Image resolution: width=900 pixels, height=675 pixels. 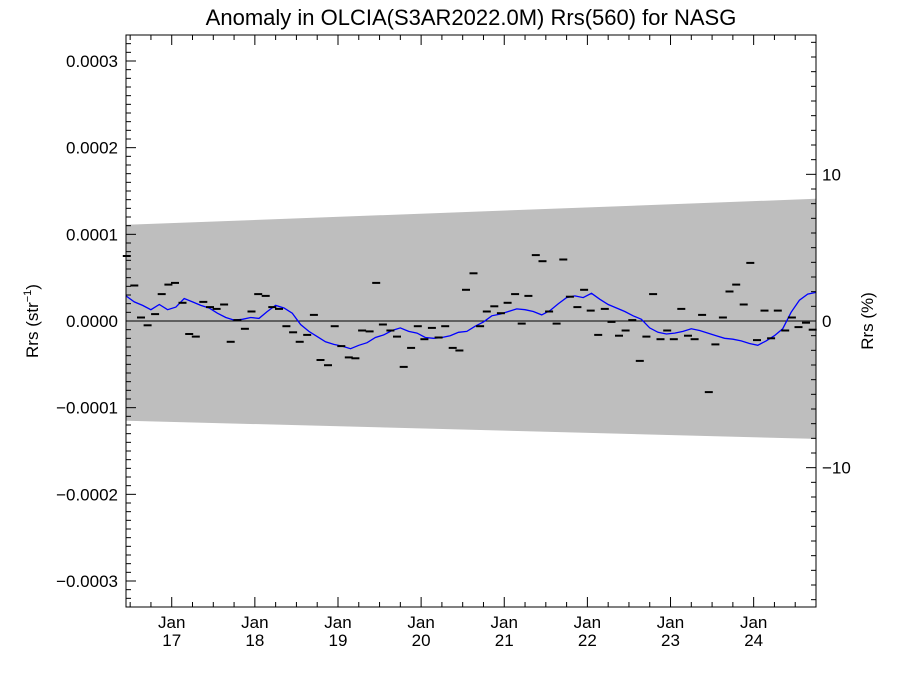 What do you see at coordinates (504, 640) in the screenshot?
I see `x-tick-year: 21` at bounding box center [504, 640].